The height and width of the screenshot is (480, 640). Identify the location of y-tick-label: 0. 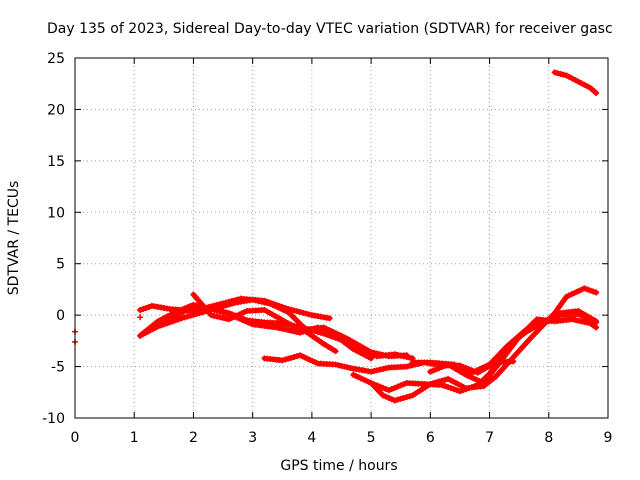
(60, 316).